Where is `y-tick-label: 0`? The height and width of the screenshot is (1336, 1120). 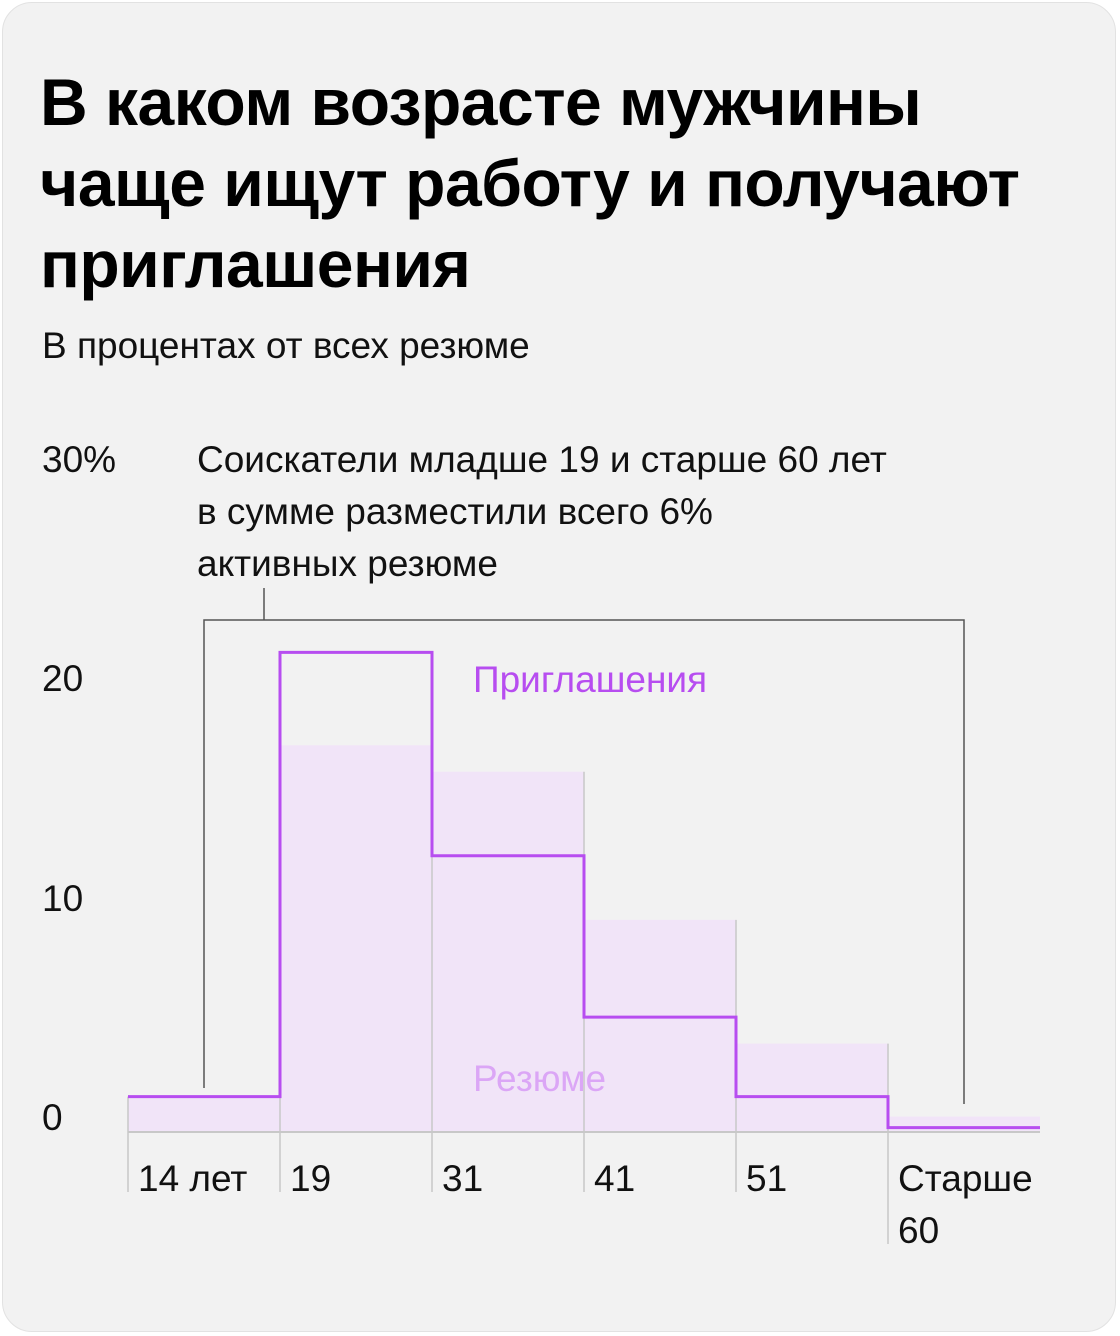 y-tick-label: 0 is located at coordinates (52, 1117).